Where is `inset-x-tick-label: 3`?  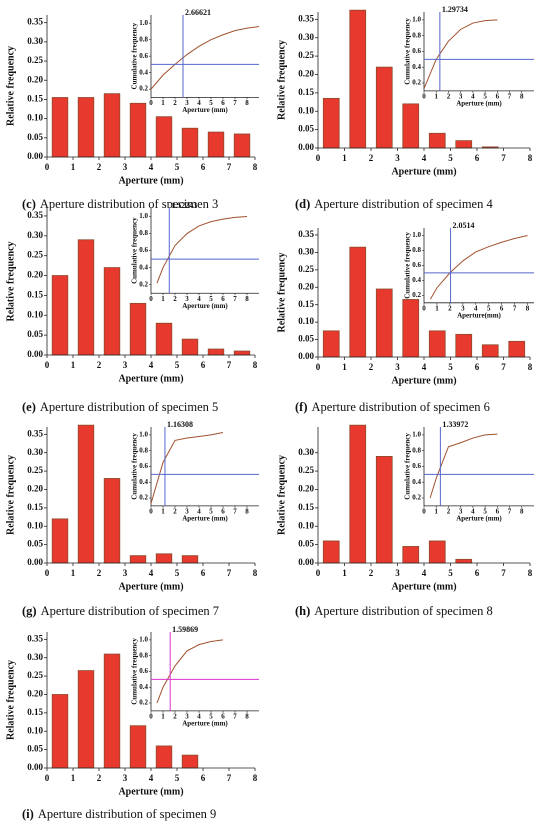
inset-x-tick-label: 3 is located at coordinates (187, 103).